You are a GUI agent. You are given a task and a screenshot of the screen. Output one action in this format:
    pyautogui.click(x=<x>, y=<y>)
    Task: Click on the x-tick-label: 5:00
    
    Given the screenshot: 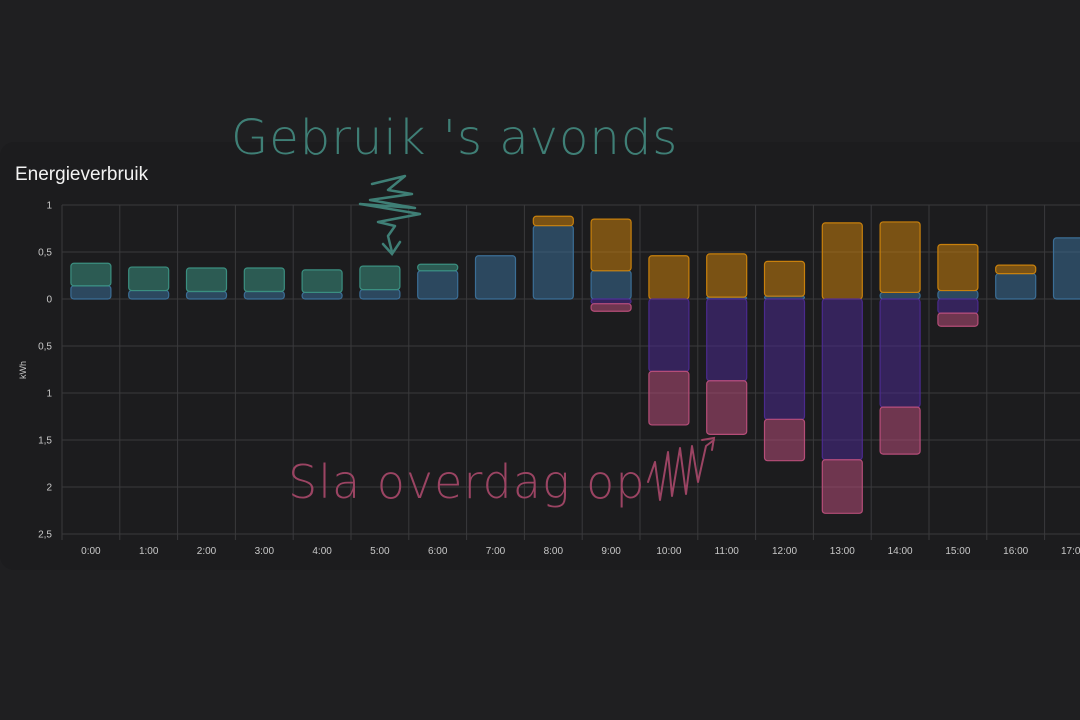 What is the action you would take?
    pyautogui.click(x=380, y=551)
    